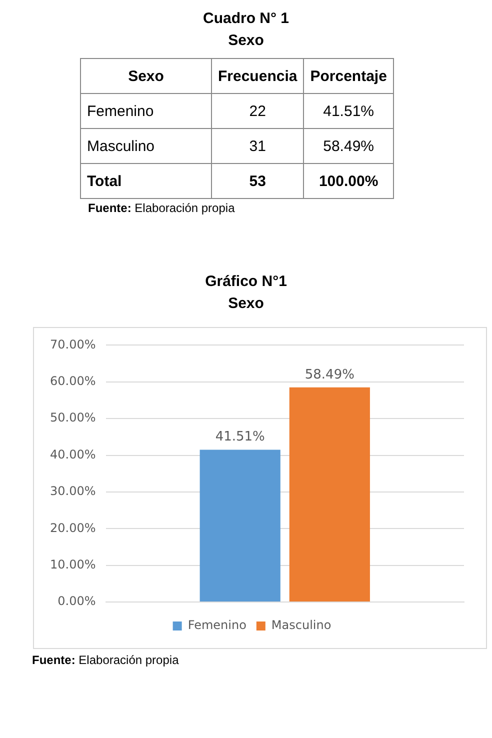 The width and height of the screenshot is (492, 738). I want to click on y-tick-label: 60.00%, so click(73, 381).